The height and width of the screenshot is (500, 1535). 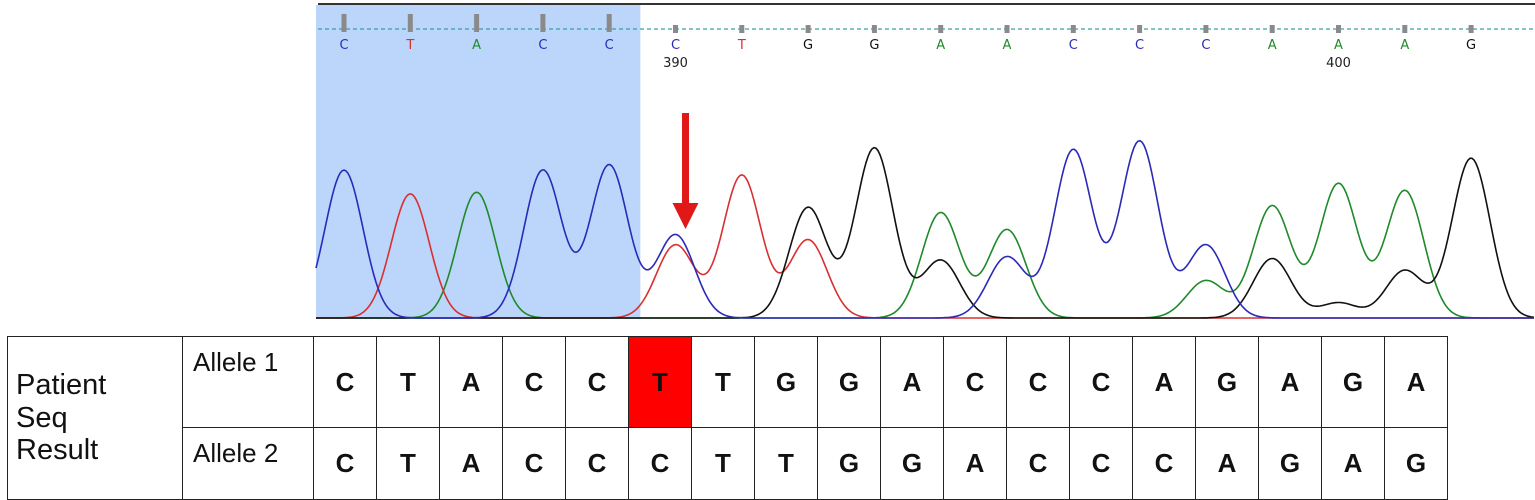 I want to click on title-line-seq: Seq, so click(x=42, y=417).